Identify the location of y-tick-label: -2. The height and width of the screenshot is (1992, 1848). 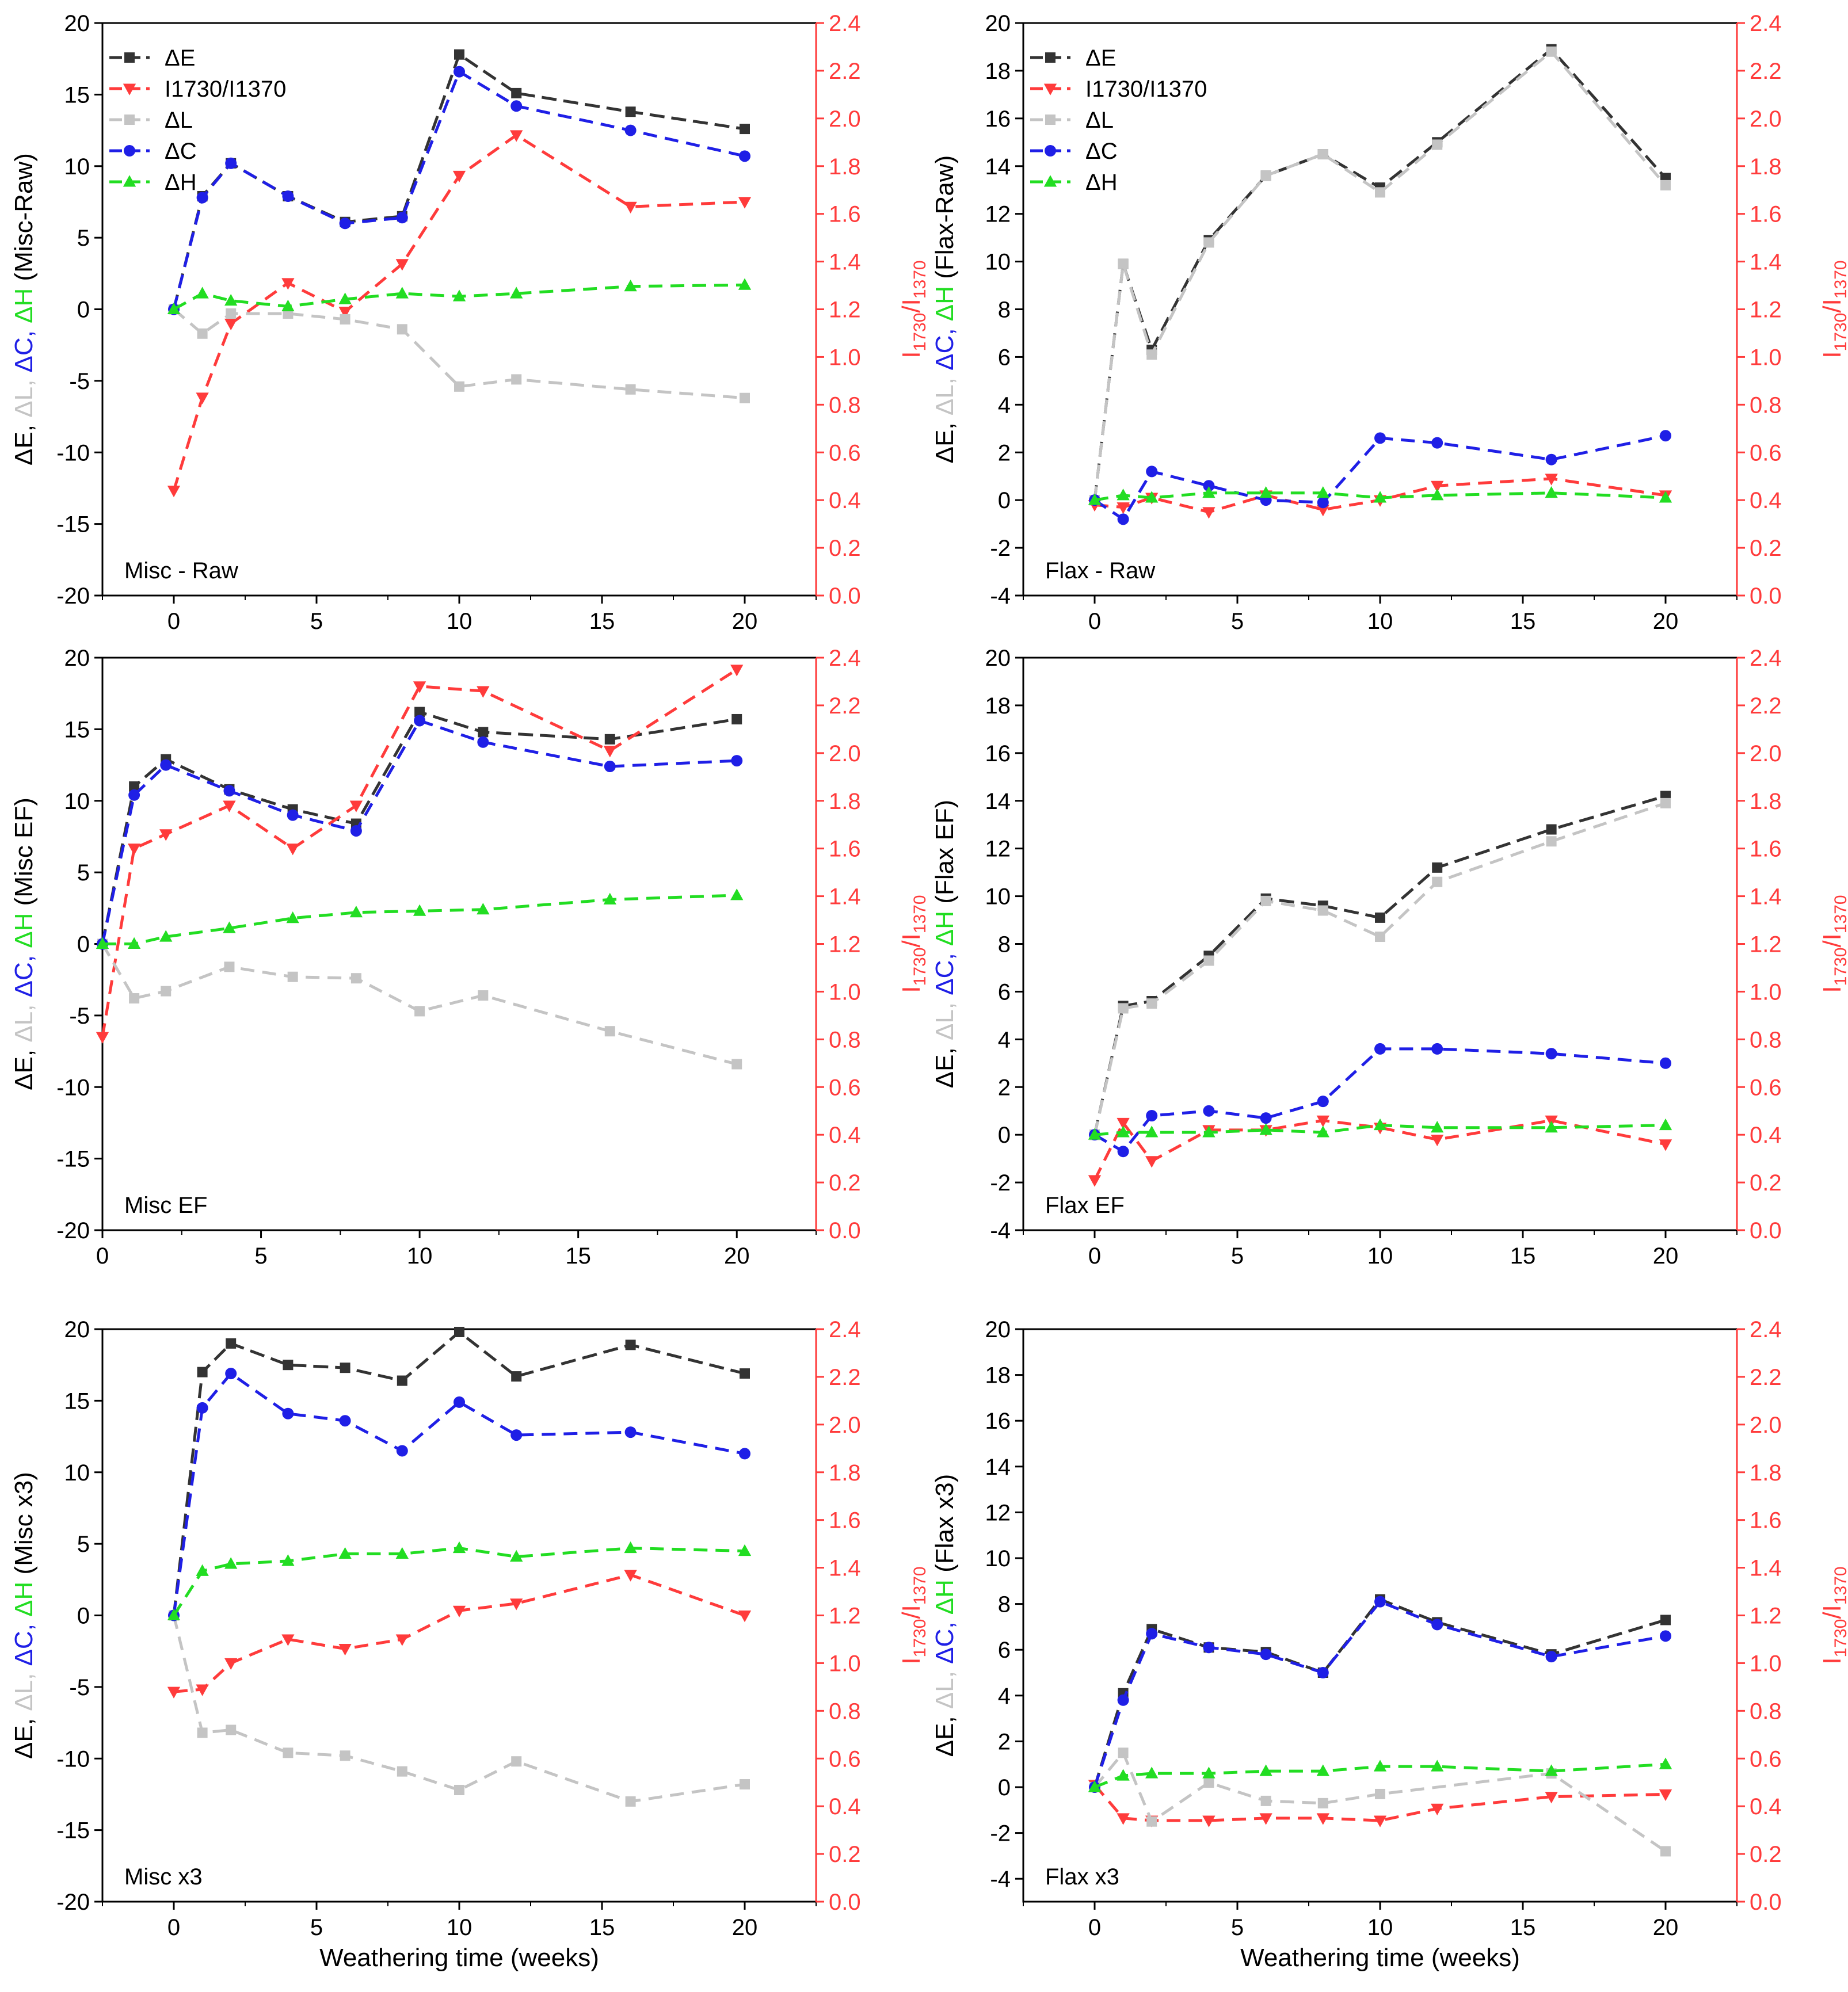
(1000, 1834).